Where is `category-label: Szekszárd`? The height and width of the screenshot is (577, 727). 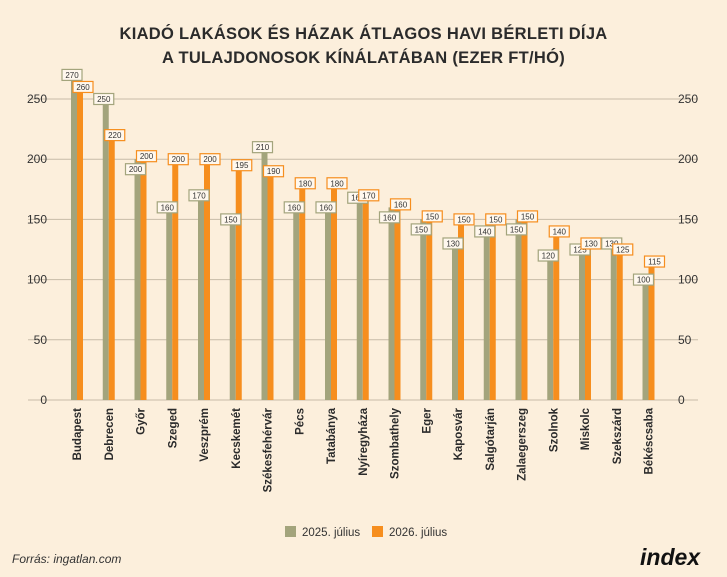 category-label: Szekszárd is located at coordinates (618, 436).